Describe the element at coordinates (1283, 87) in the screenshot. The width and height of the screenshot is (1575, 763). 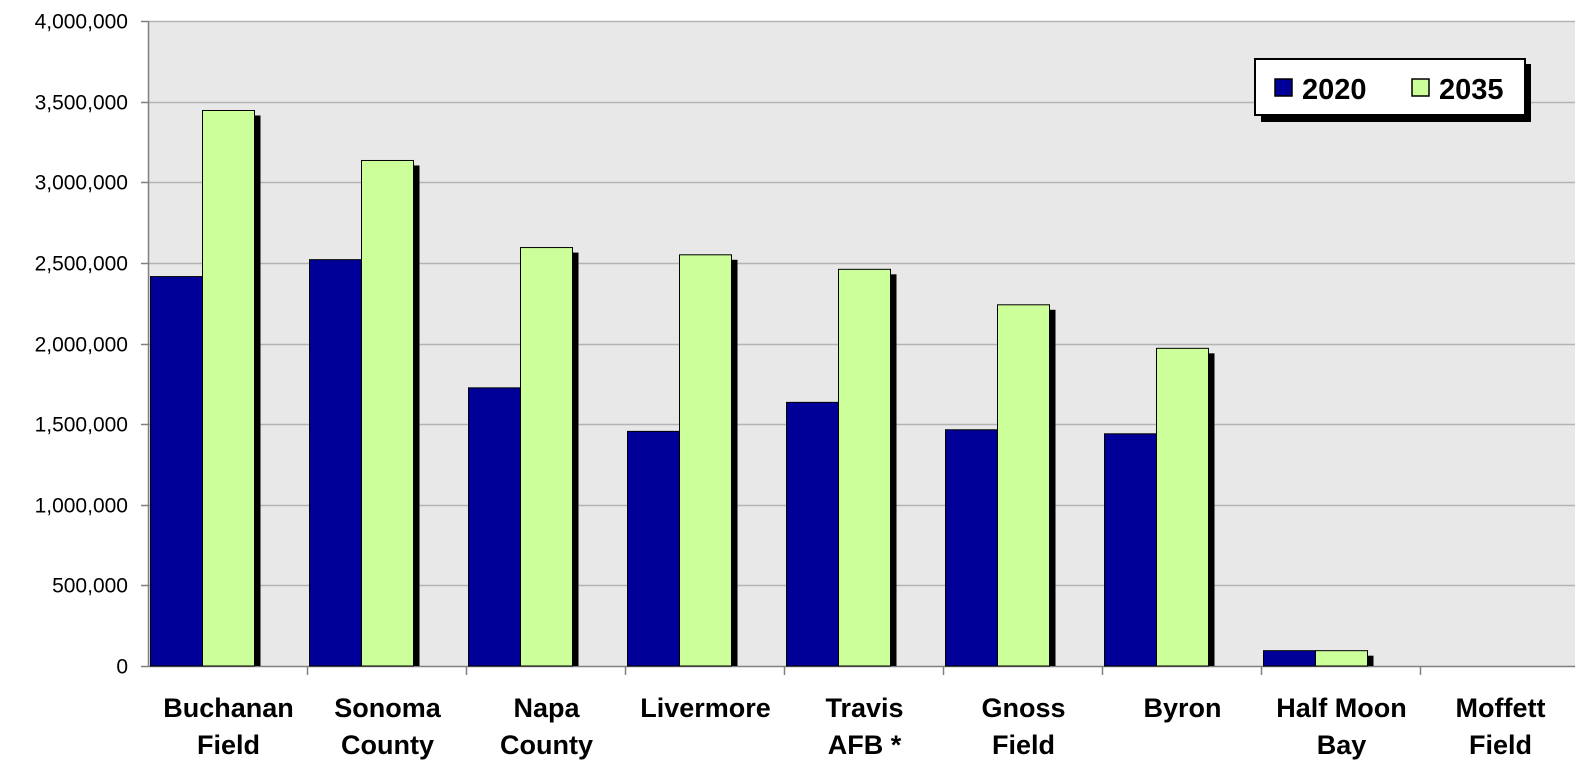
I see `legend-swatch-2020` at that location.